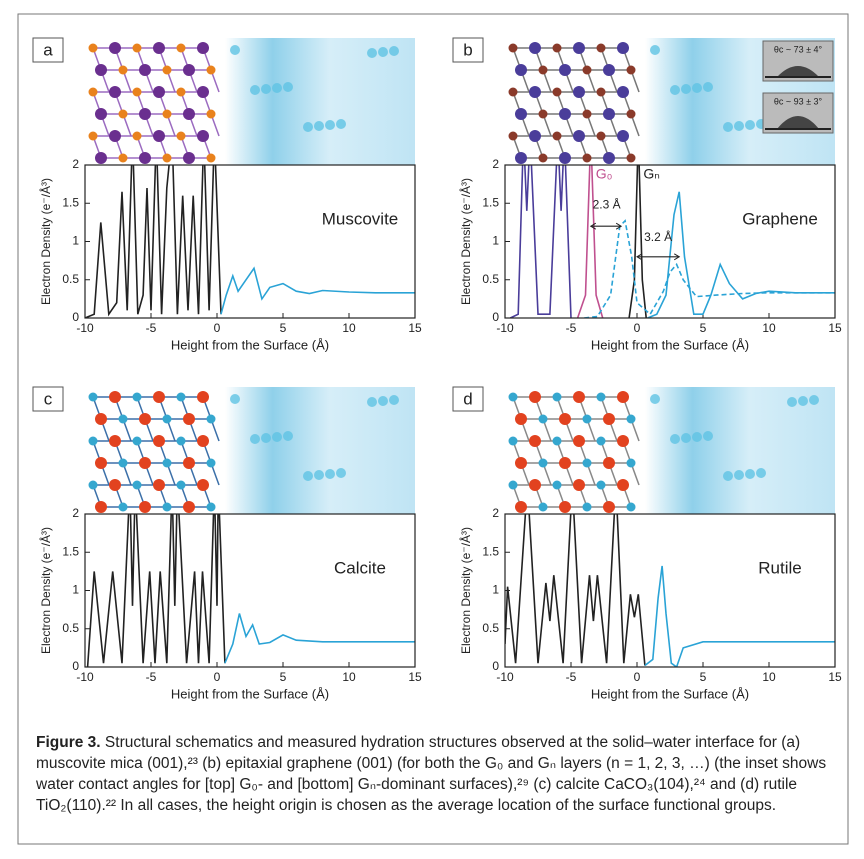 Image resolution: width=864 pixels, height=859 pixels. Describe the element at coordinates (48, 399) in the screenshot. I see `panel-label-box` at that location.